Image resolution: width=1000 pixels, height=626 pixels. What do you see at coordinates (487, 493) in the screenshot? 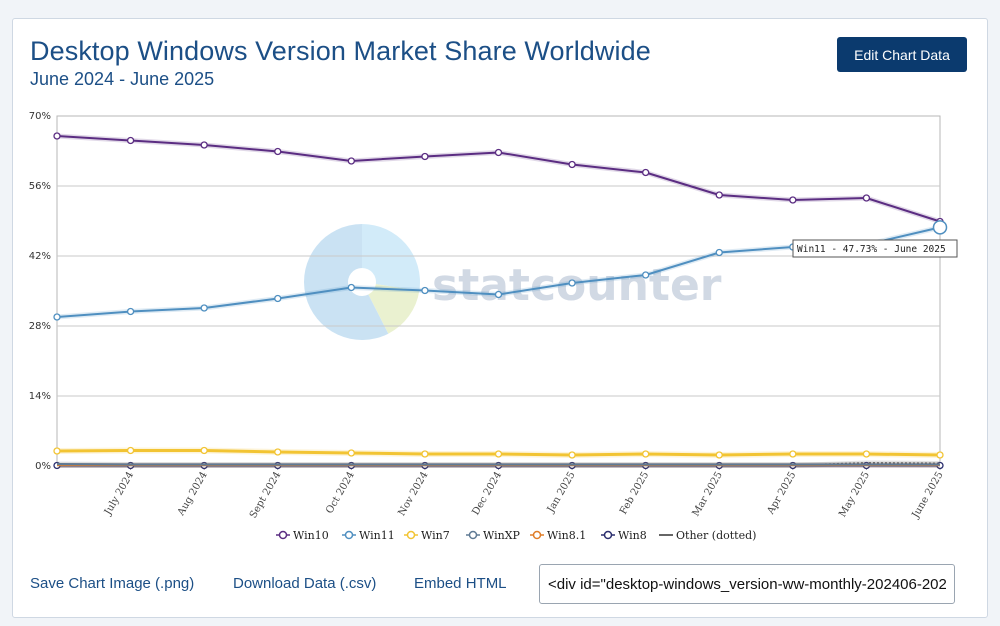
I see `x-tick-label: Dec 2024` at bounding box center [487, 493].